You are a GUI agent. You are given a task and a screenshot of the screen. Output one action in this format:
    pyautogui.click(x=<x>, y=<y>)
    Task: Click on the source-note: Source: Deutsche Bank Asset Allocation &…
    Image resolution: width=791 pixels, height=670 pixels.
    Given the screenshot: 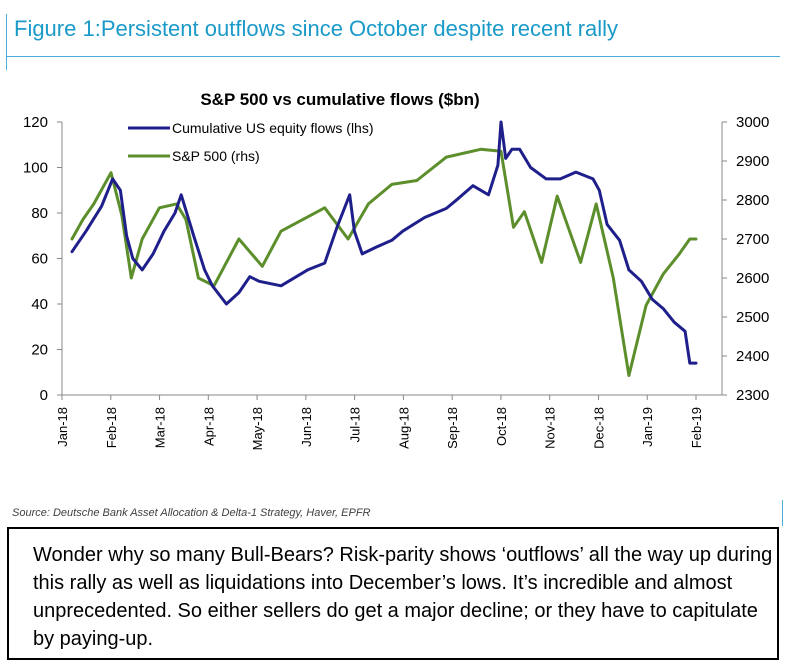 What is the action you would take?
    pyautogui.click(x=191, y=513)
    